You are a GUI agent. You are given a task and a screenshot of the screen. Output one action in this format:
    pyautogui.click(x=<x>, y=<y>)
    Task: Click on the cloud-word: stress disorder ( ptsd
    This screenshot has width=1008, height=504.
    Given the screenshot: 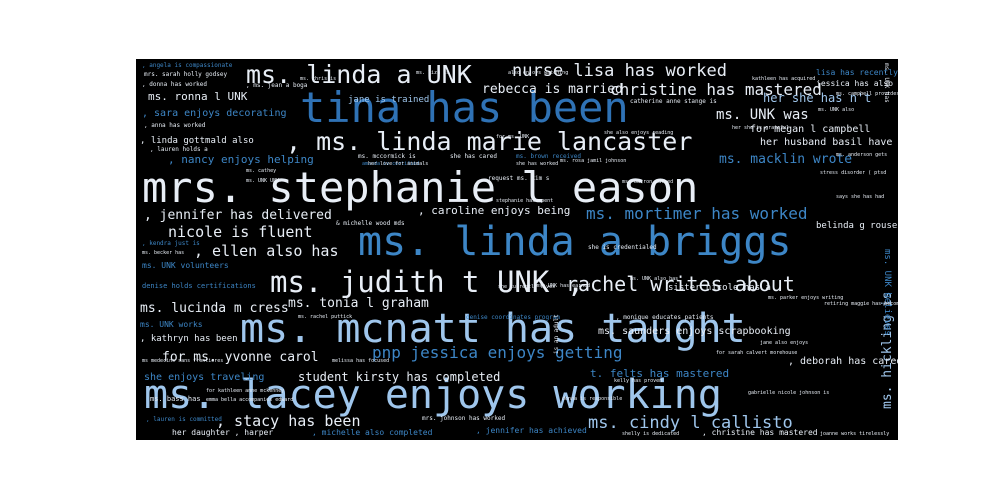 What is the action you would take?
    pyautogui.click(x=853, y=173)
    